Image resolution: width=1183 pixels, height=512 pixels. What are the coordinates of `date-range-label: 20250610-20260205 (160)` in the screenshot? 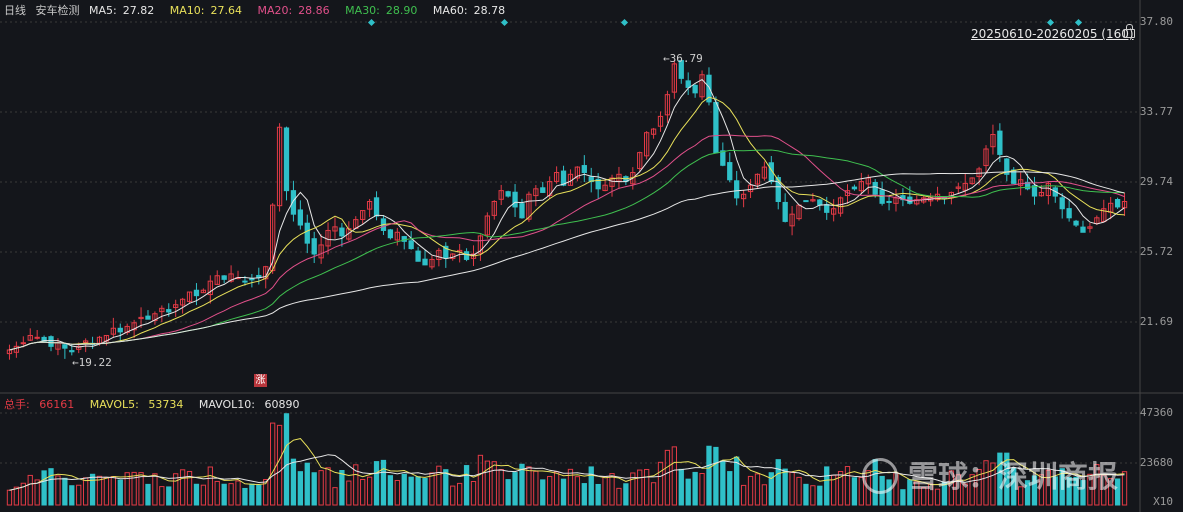 It's located at (1052, 34).